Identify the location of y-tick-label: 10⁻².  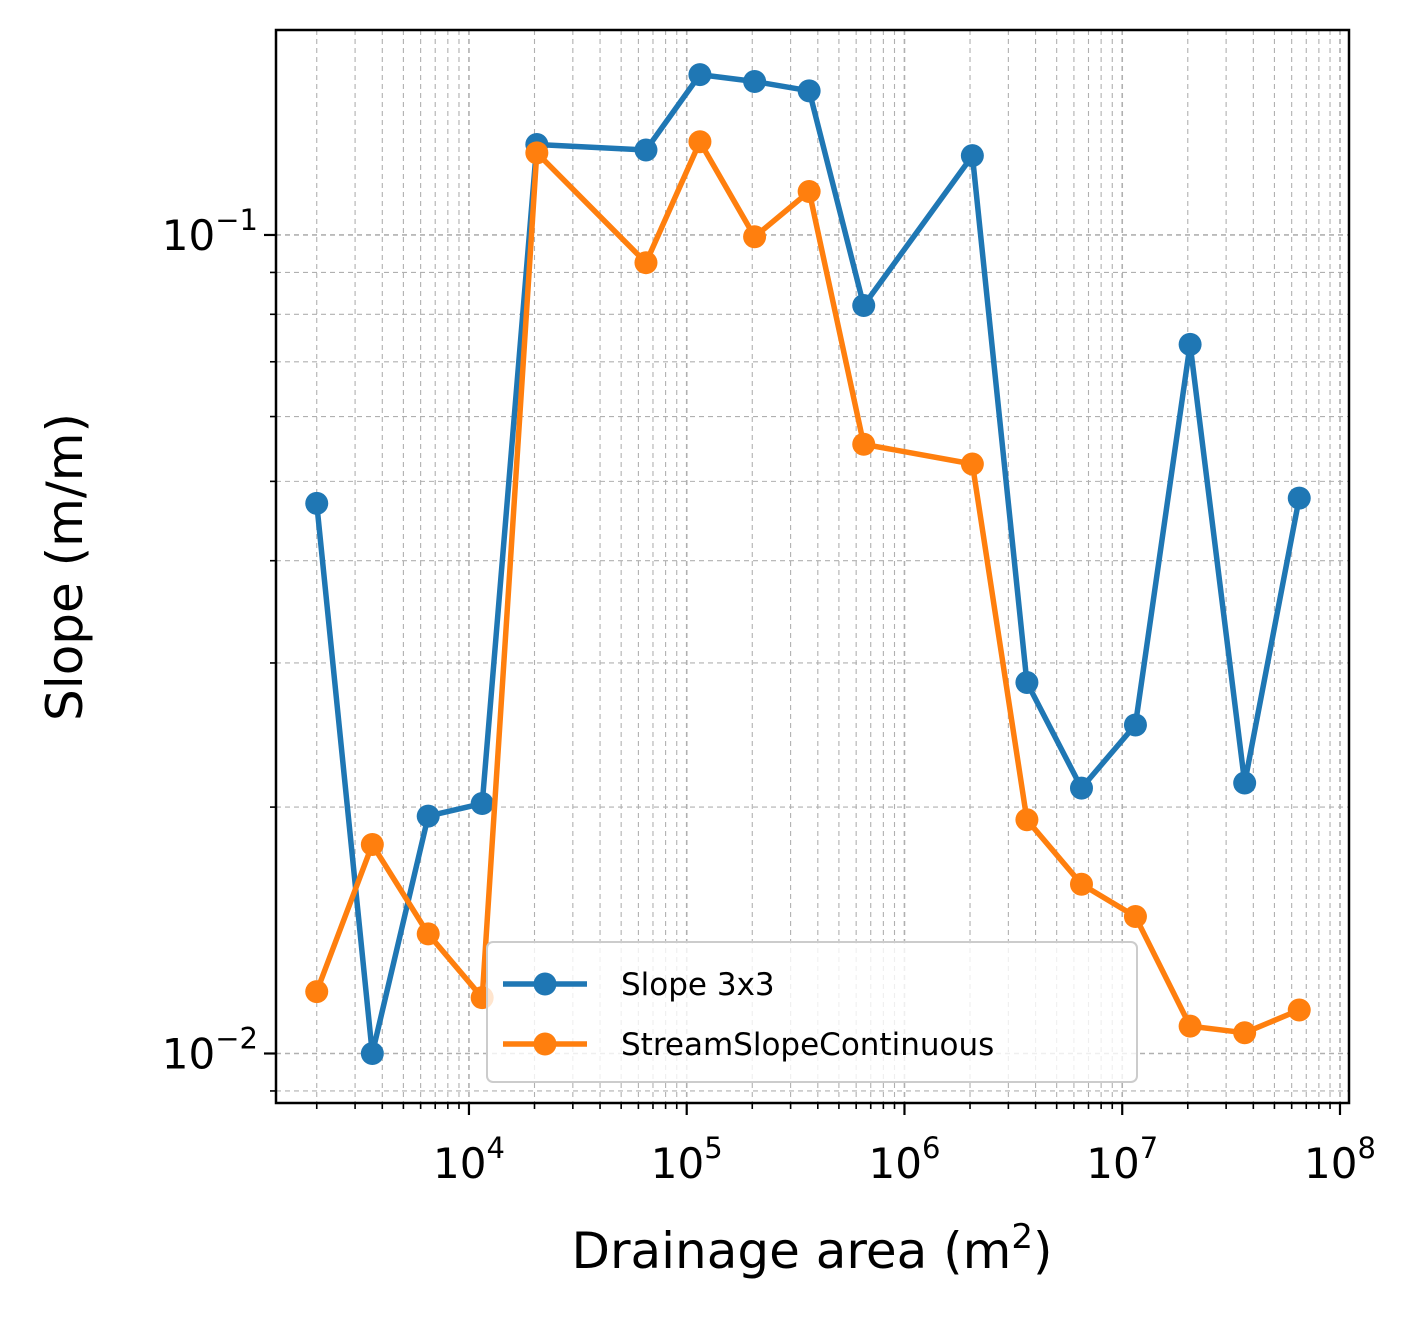
(210, 1049).